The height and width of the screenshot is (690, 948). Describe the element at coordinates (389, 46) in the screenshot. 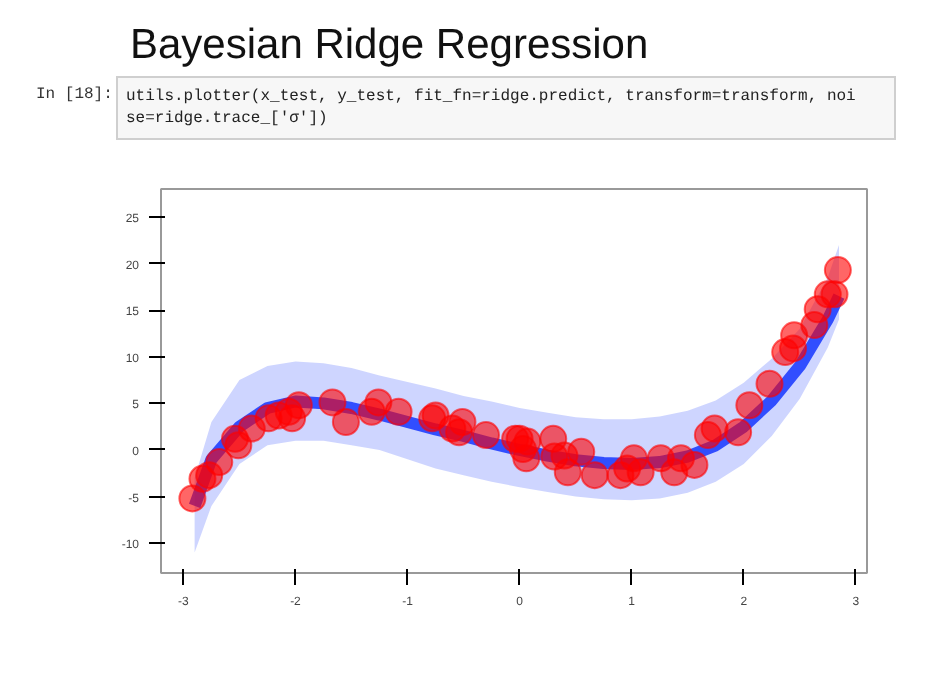

I see `chart-title: Bayesian Ridge Regression` at that location.